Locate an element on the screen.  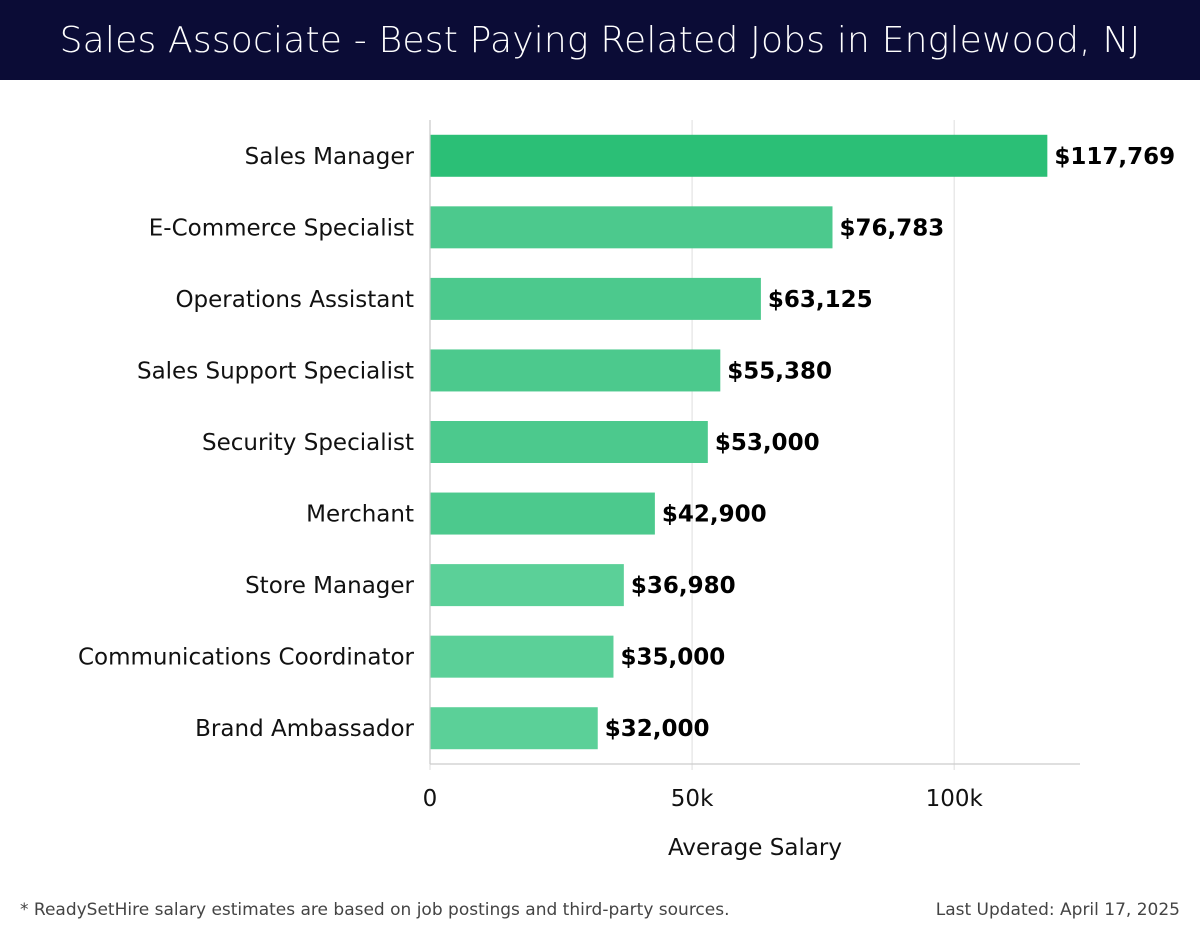
value-label: $53,000 is located at coordinates (767, 443).